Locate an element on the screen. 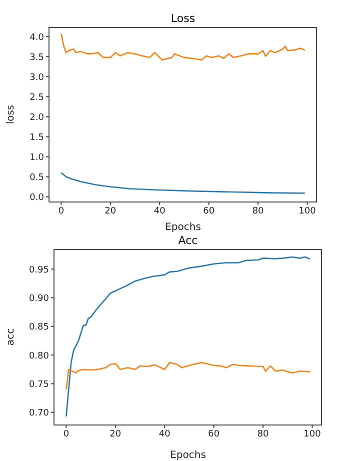  y-tick-label: 1.5 is located at coordinates (37, 137).